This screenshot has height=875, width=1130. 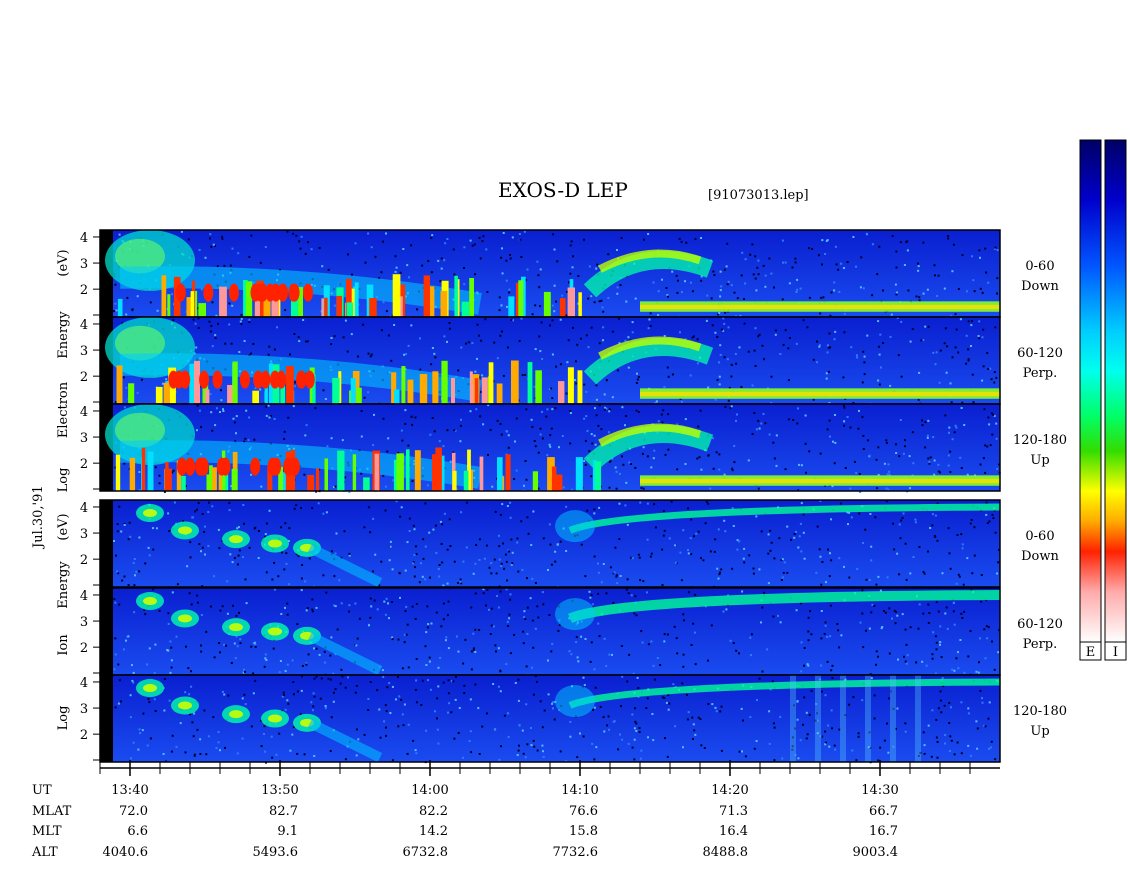 I want to click on ion-blob-core, so click(x=275, y=718).